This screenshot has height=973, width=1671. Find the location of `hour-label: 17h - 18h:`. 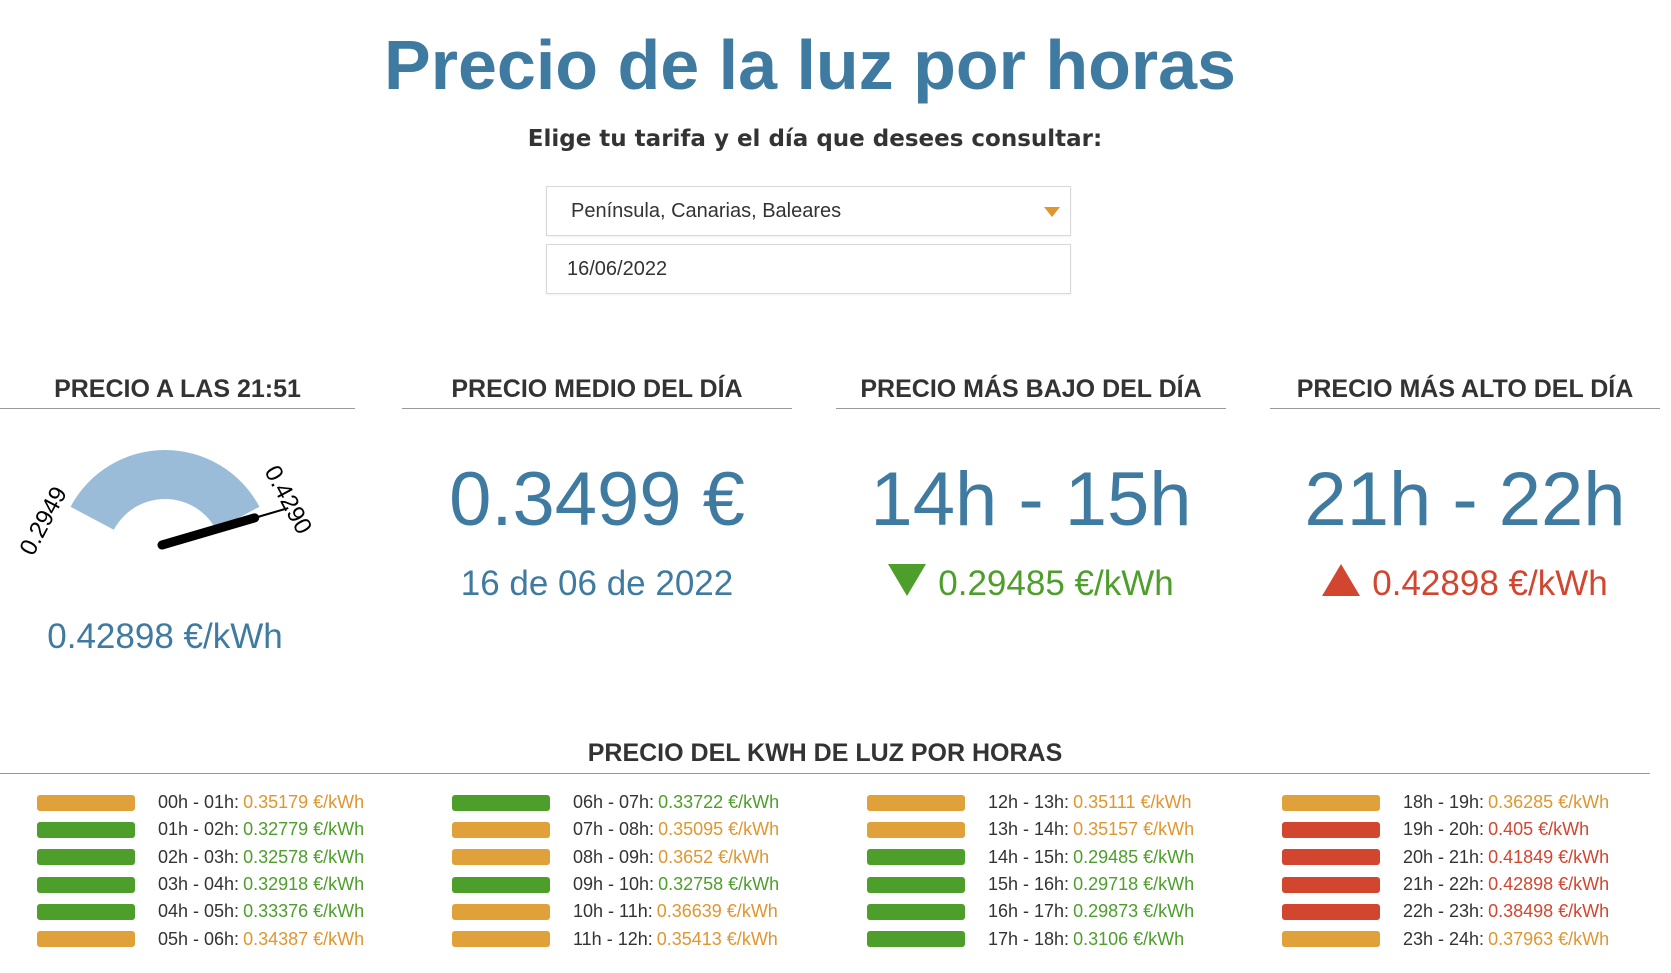

hour-label: 17h - 18h: is located at coordinates (1029, 938).